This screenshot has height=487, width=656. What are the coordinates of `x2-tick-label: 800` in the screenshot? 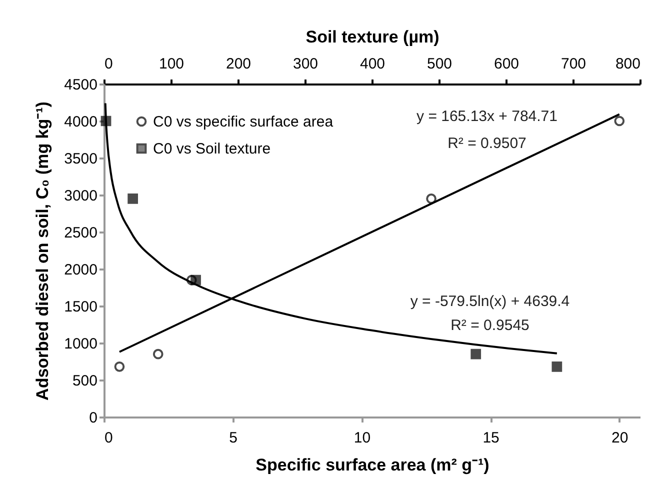 It's located at (627, 64).